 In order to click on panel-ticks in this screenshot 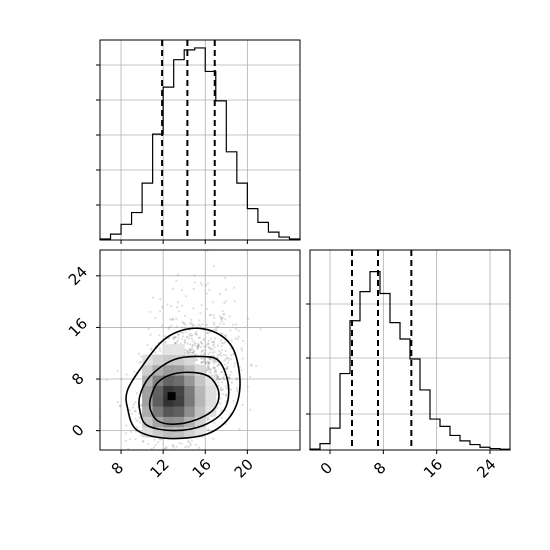, I will do `click(172, 154)`.